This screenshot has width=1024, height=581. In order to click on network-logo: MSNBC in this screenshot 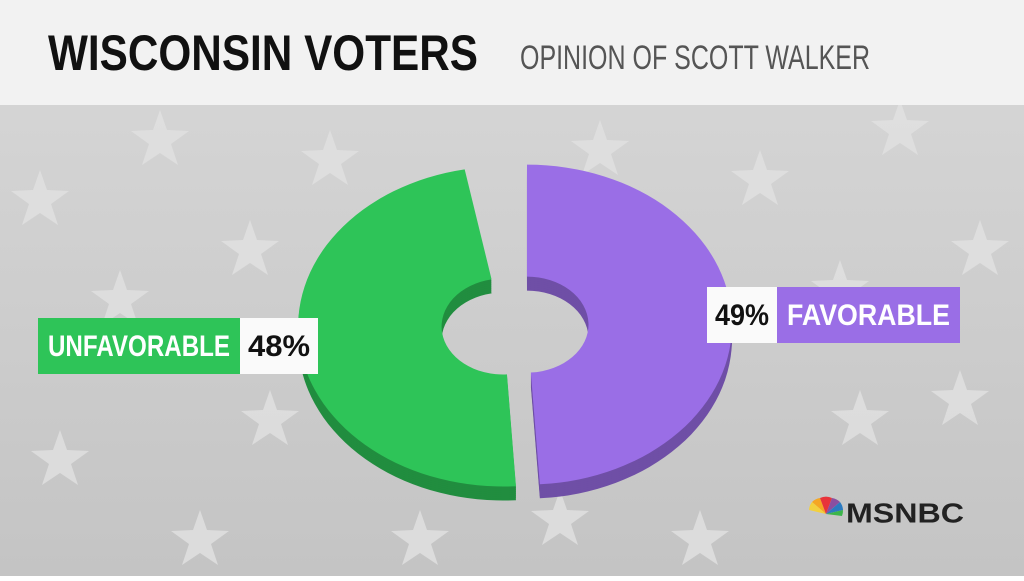, I will do `click(886, 512)`.